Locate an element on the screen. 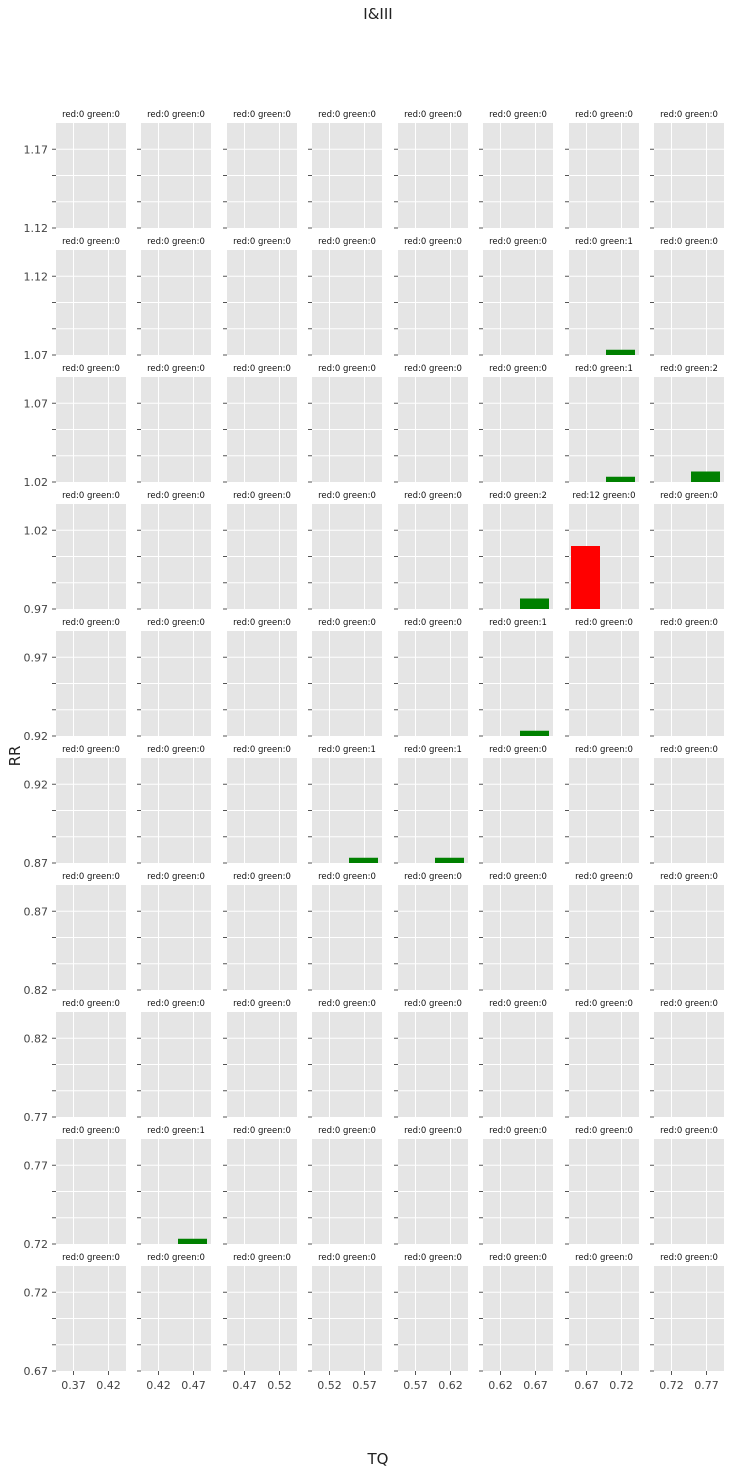  panel-r8-c3: red:0 green:0 is located at coordinates (345, 1185).